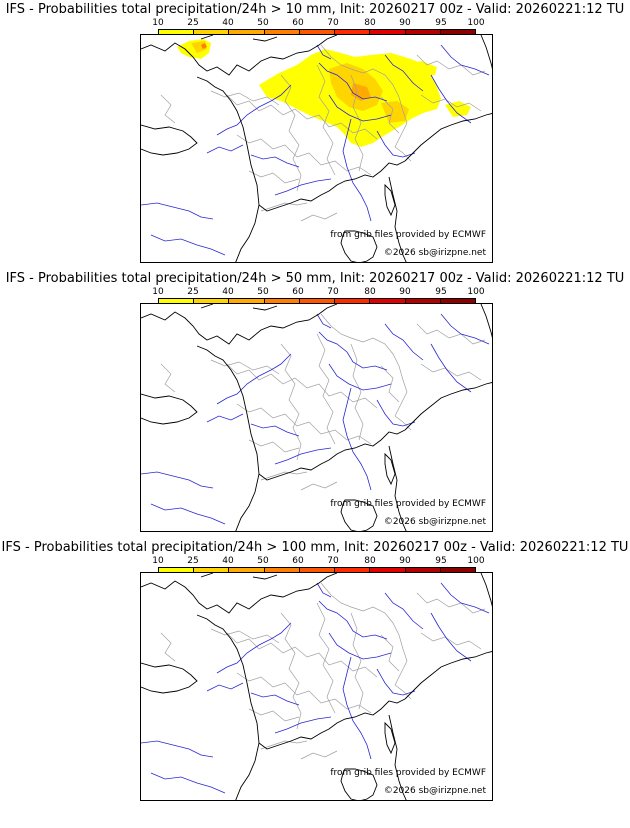 The image size is (630, 828). I want to click on scale-label: 90, so click(405, 561).